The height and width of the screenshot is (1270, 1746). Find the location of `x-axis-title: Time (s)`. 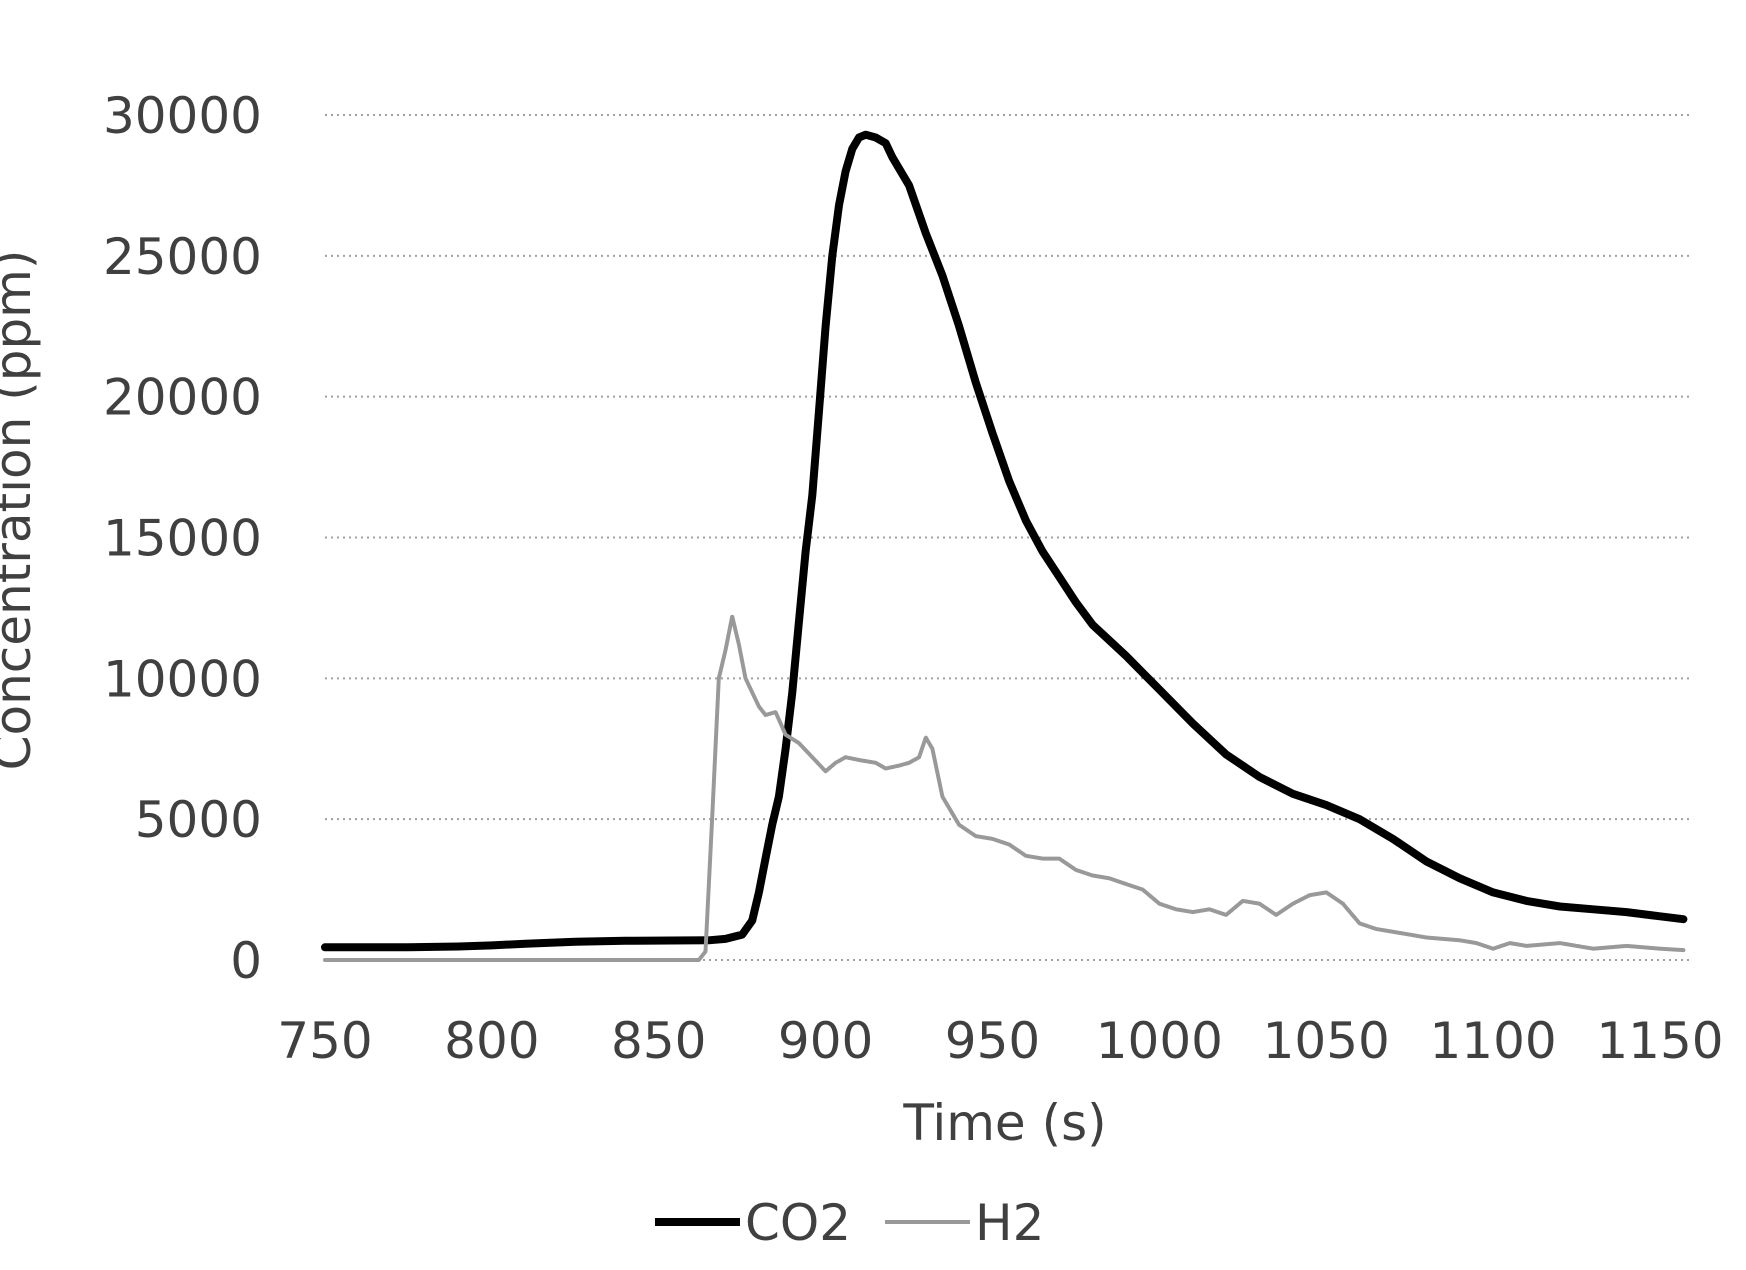

x-axis-title: Time (s) is located at coordinates (1004, 1123).